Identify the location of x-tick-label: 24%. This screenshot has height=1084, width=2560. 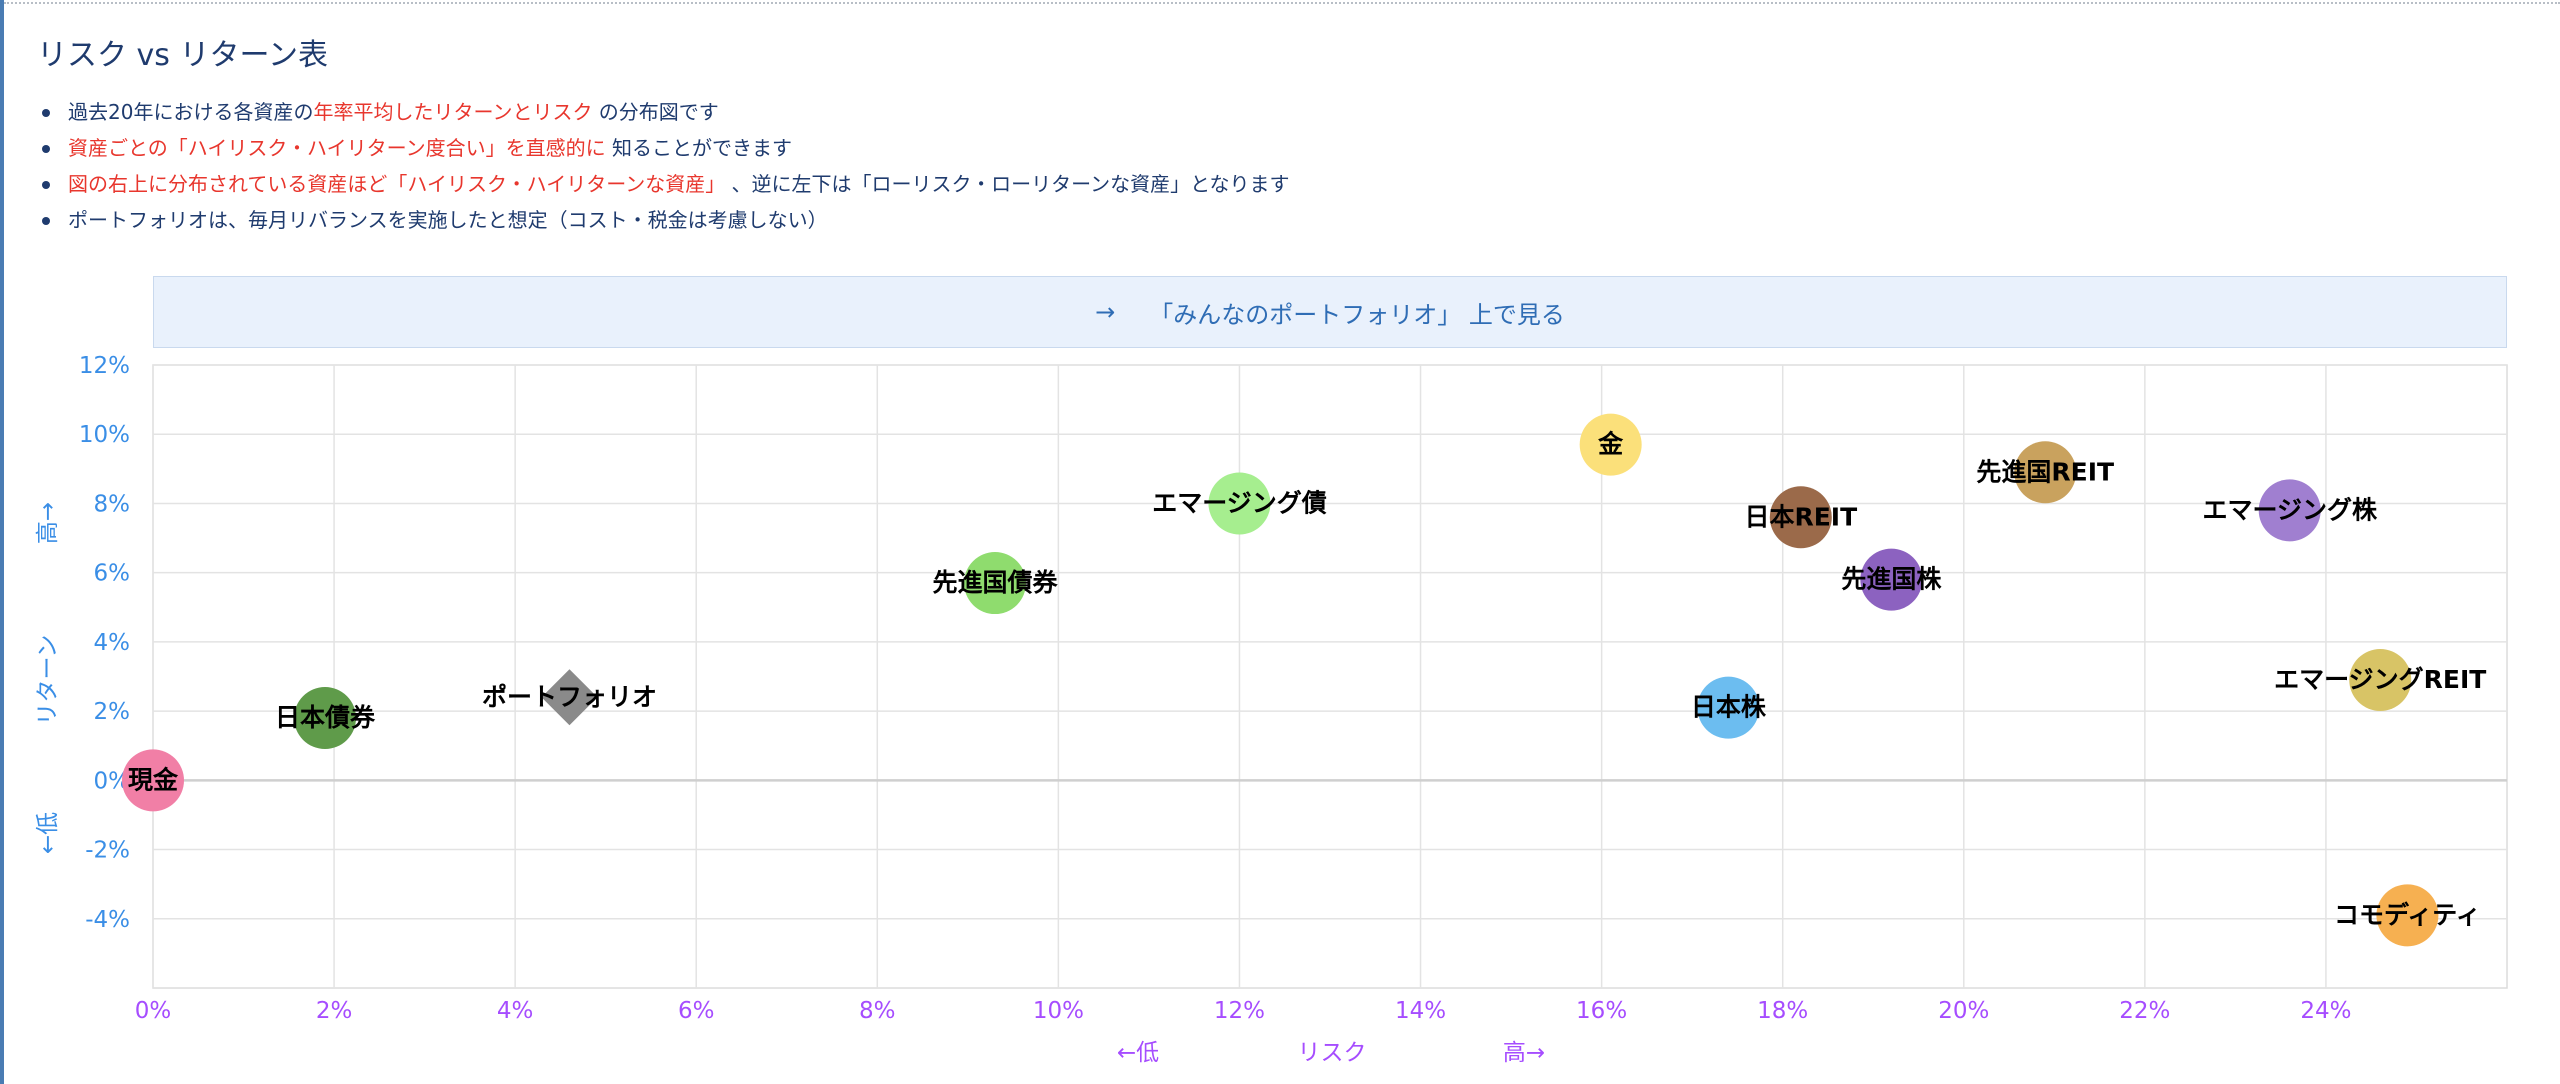
(2325, 1011).